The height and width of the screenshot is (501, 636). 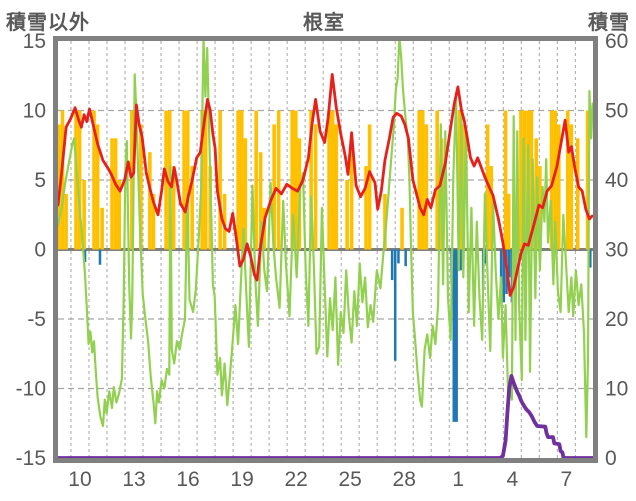 What do you see at coordinates (616, 319) in the screenshot?
I see `right-axis-tick-label: 20` at bounding box center [616, 319].